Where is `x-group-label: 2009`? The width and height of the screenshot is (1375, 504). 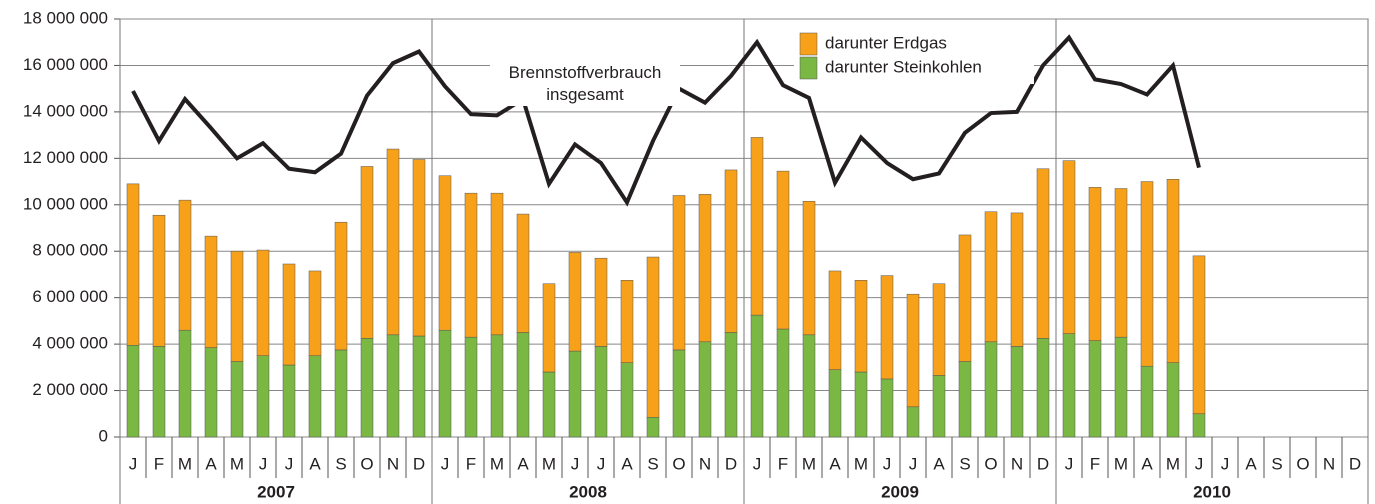
x-group-label: 2009 is located at coordinates (900, 491).